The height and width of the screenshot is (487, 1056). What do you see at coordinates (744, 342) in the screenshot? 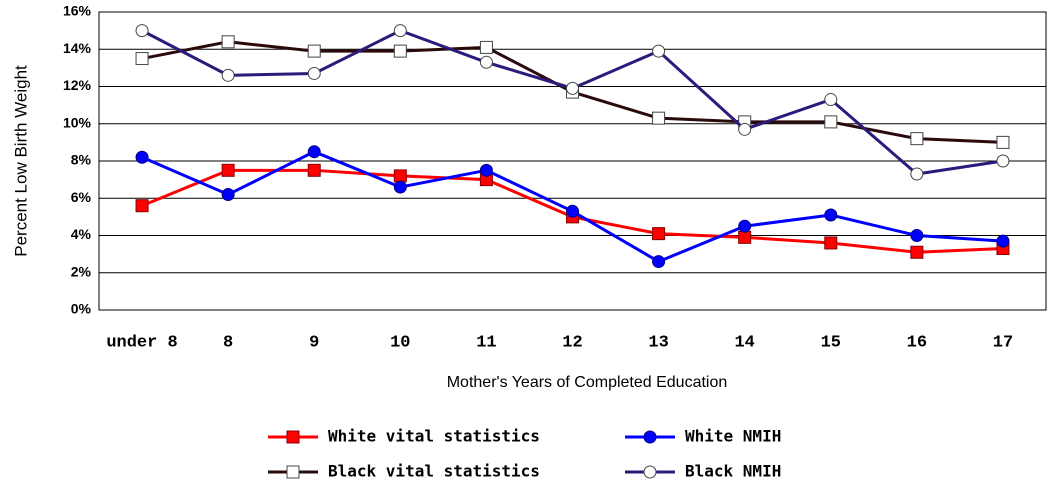
I see `x-tick-label: 14` at bounding box center [744, 342].